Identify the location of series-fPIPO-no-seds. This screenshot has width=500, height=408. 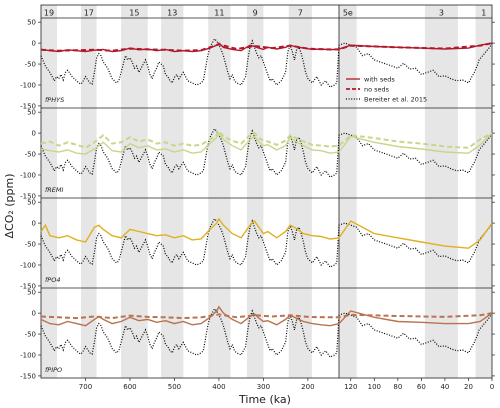
(266, 316).